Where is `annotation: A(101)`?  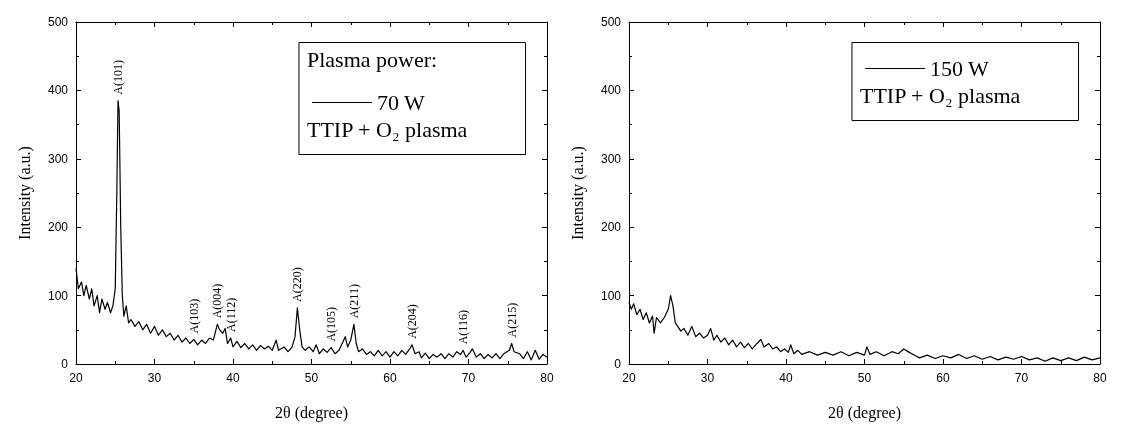
annotation: A(101) is located at coordinates (118, 77).